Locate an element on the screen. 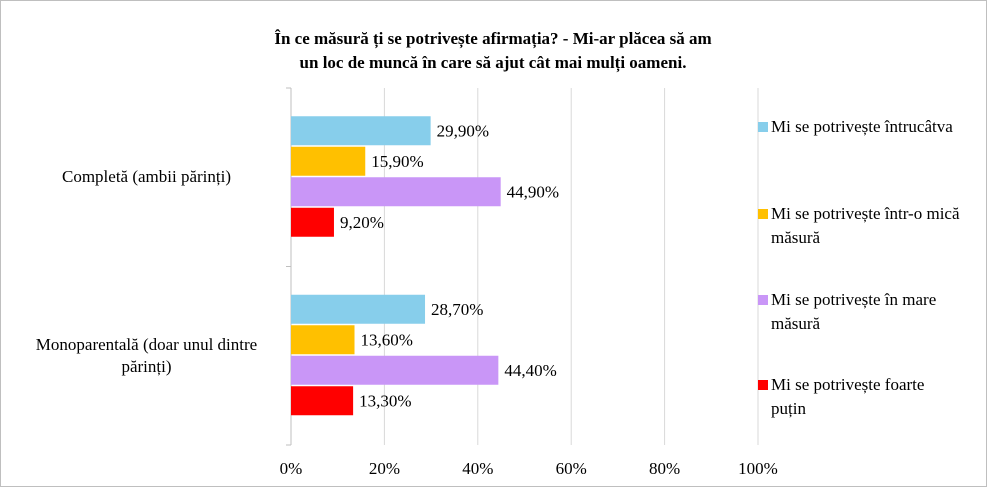 The width and height of the screenshot is (987, 487). x-tick-label: 60% is located at coordinates (571, 468).